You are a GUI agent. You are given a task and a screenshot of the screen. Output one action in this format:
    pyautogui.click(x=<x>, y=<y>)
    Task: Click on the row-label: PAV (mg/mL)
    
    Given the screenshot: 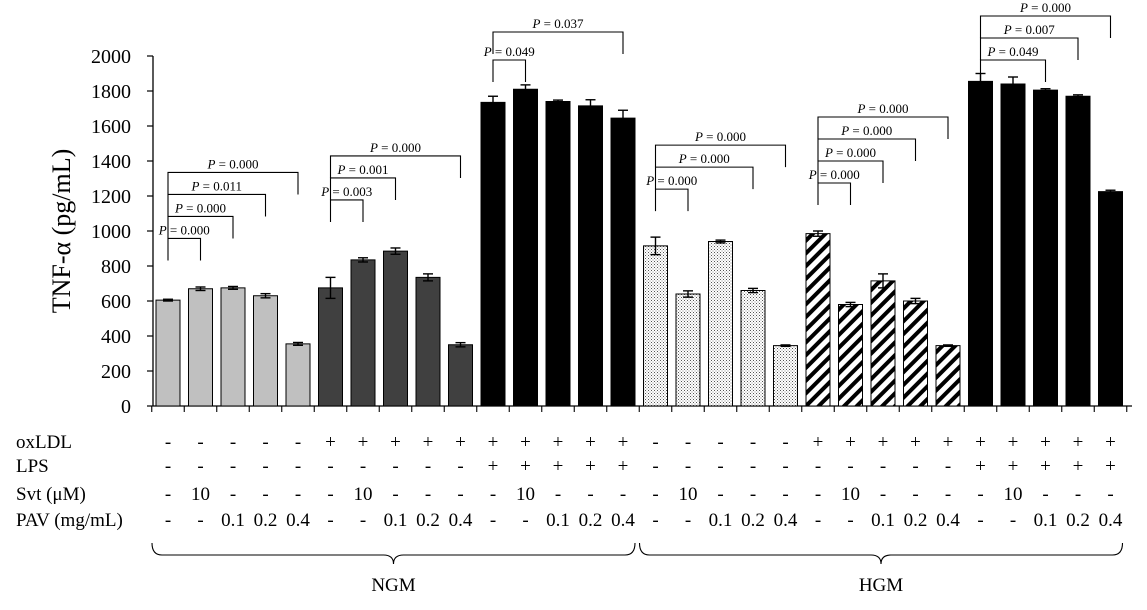 What is the action you would take?
    pyautogui.click(x=69, y=520)
    